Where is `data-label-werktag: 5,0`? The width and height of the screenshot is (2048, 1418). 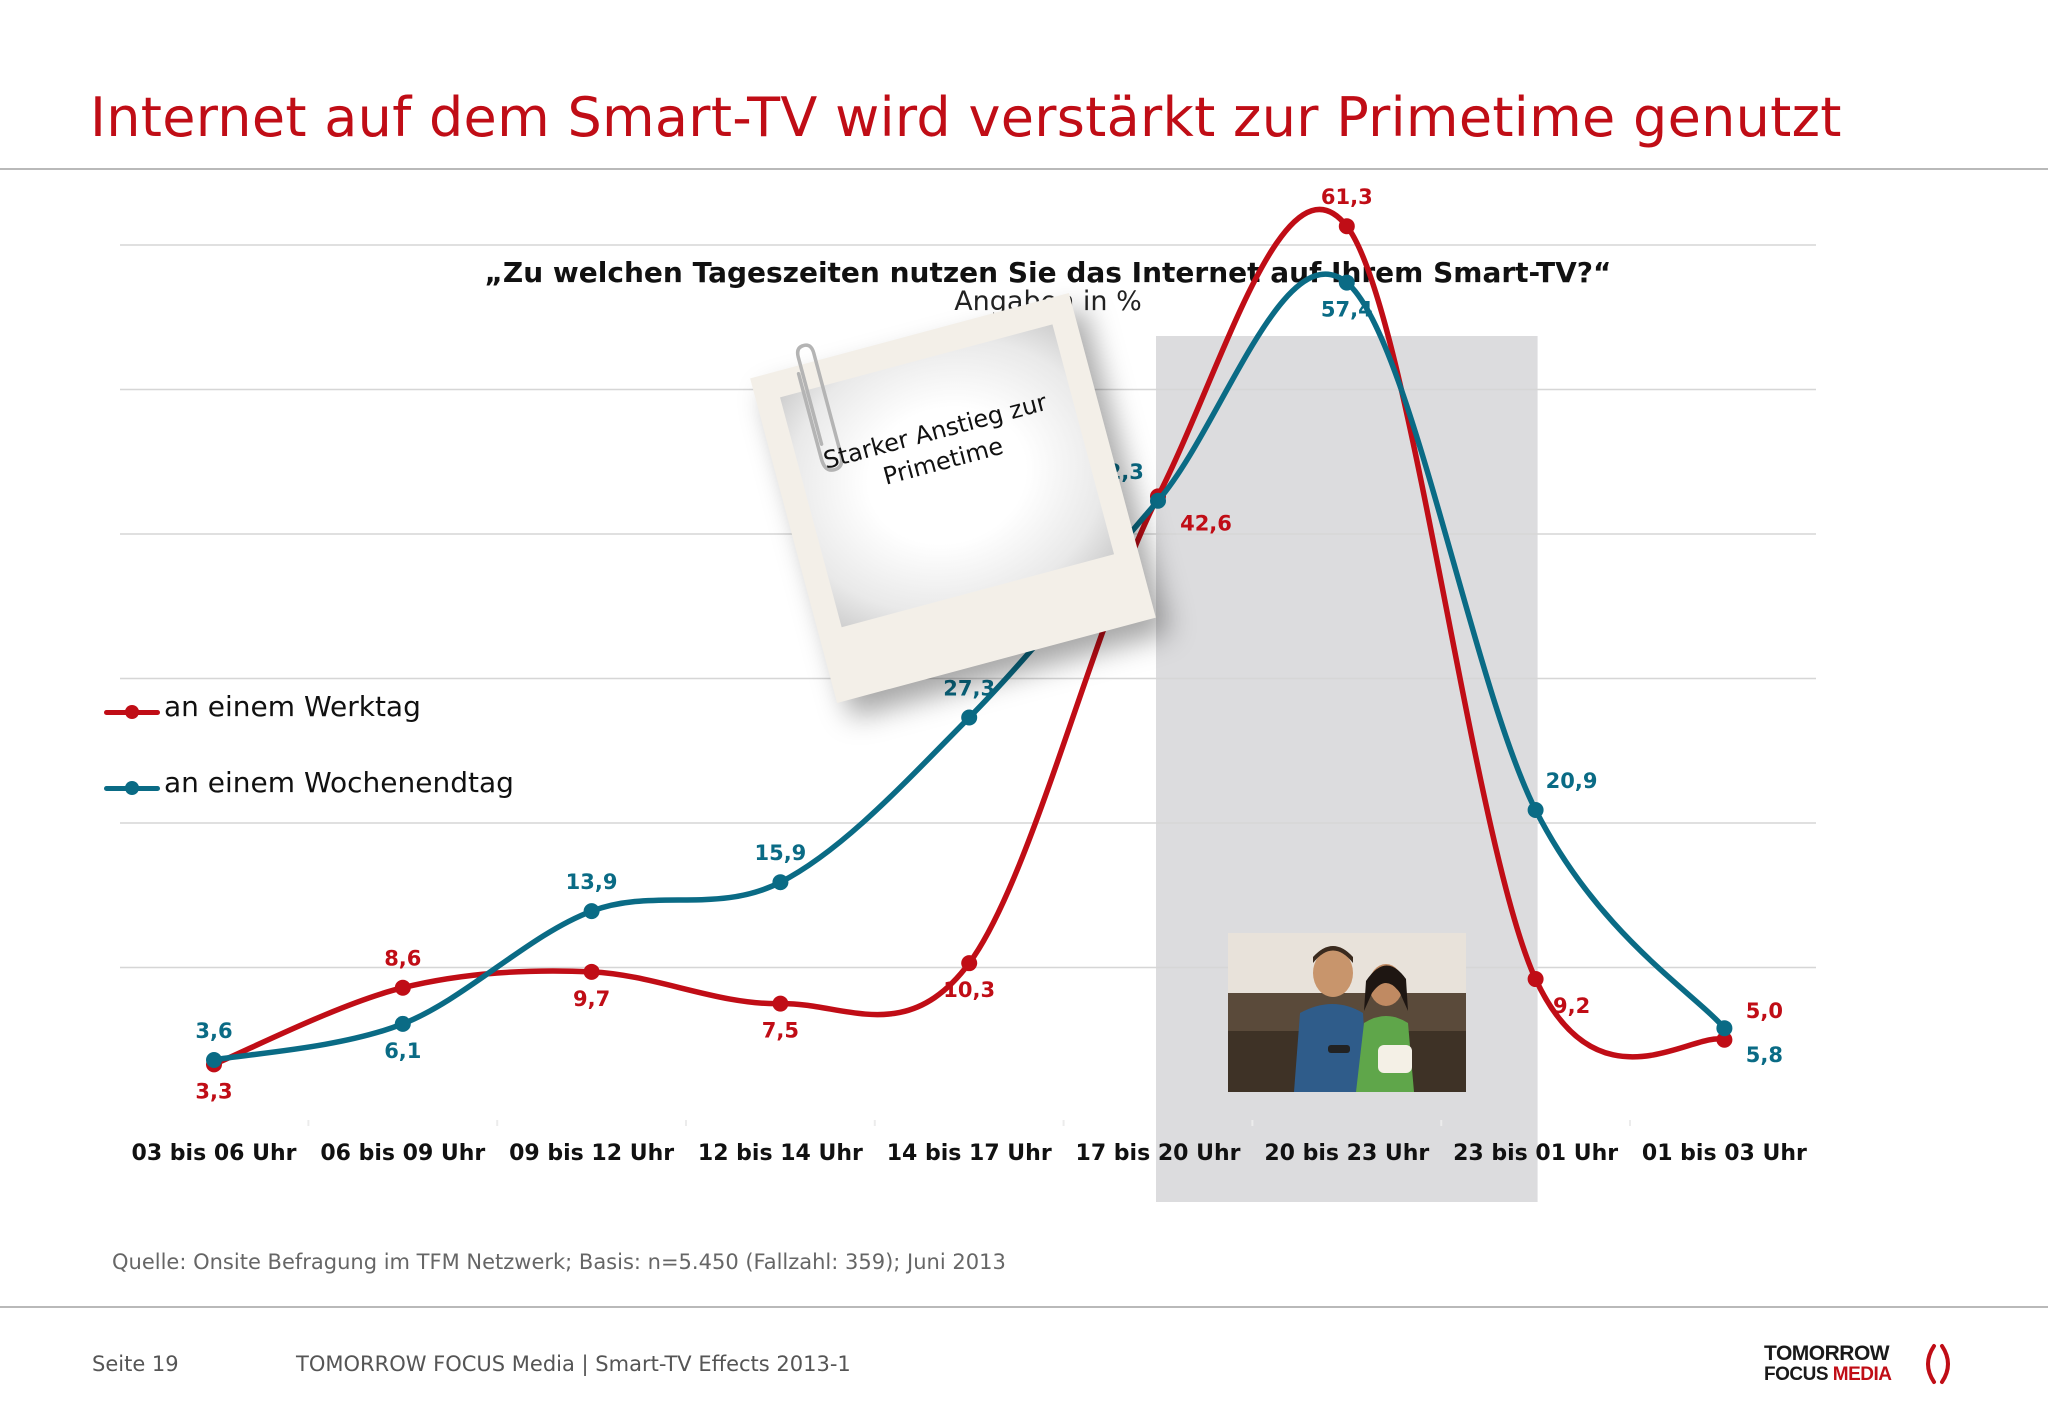 data-label-werktag: 5,0 is located at coordinates (1764, 1011).